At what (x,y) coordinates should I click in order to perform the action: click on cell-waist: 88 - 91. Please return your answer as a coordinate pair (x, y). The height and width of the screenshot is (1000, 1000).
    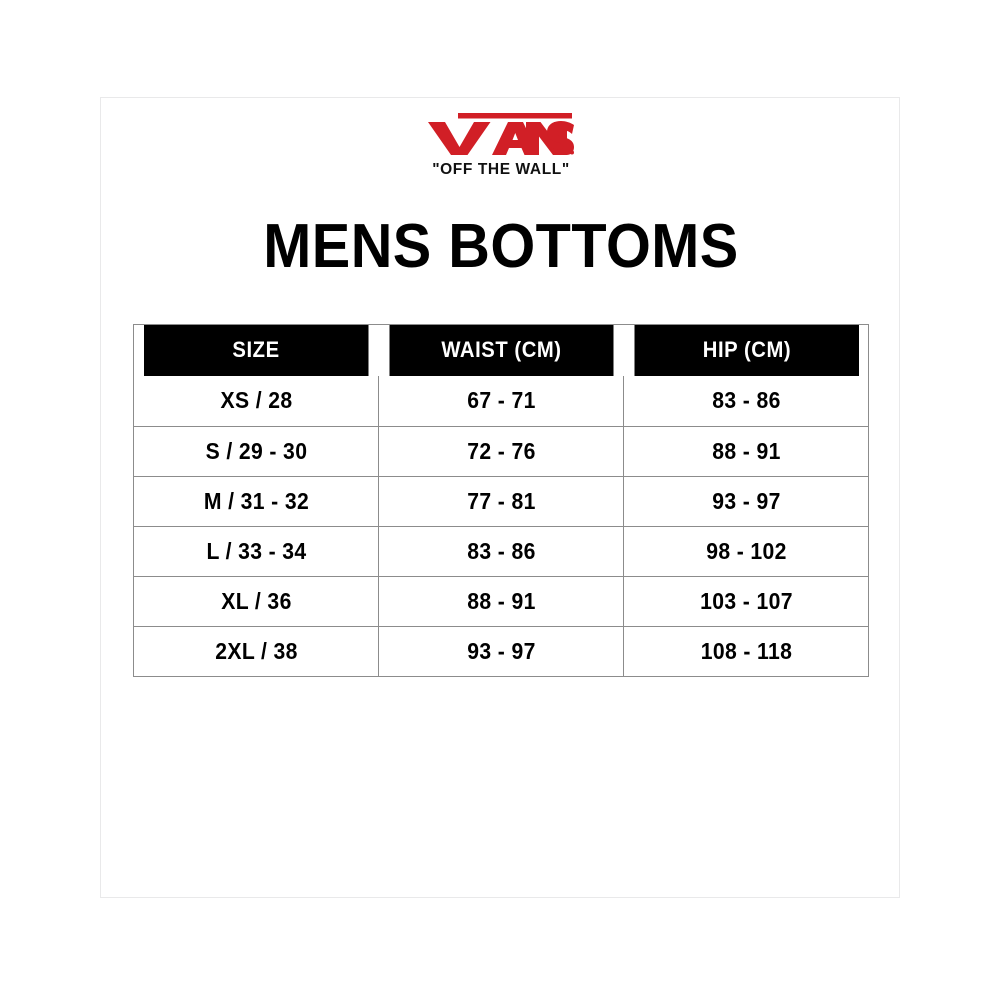
    Looking at the image, I should click on (501, 601).